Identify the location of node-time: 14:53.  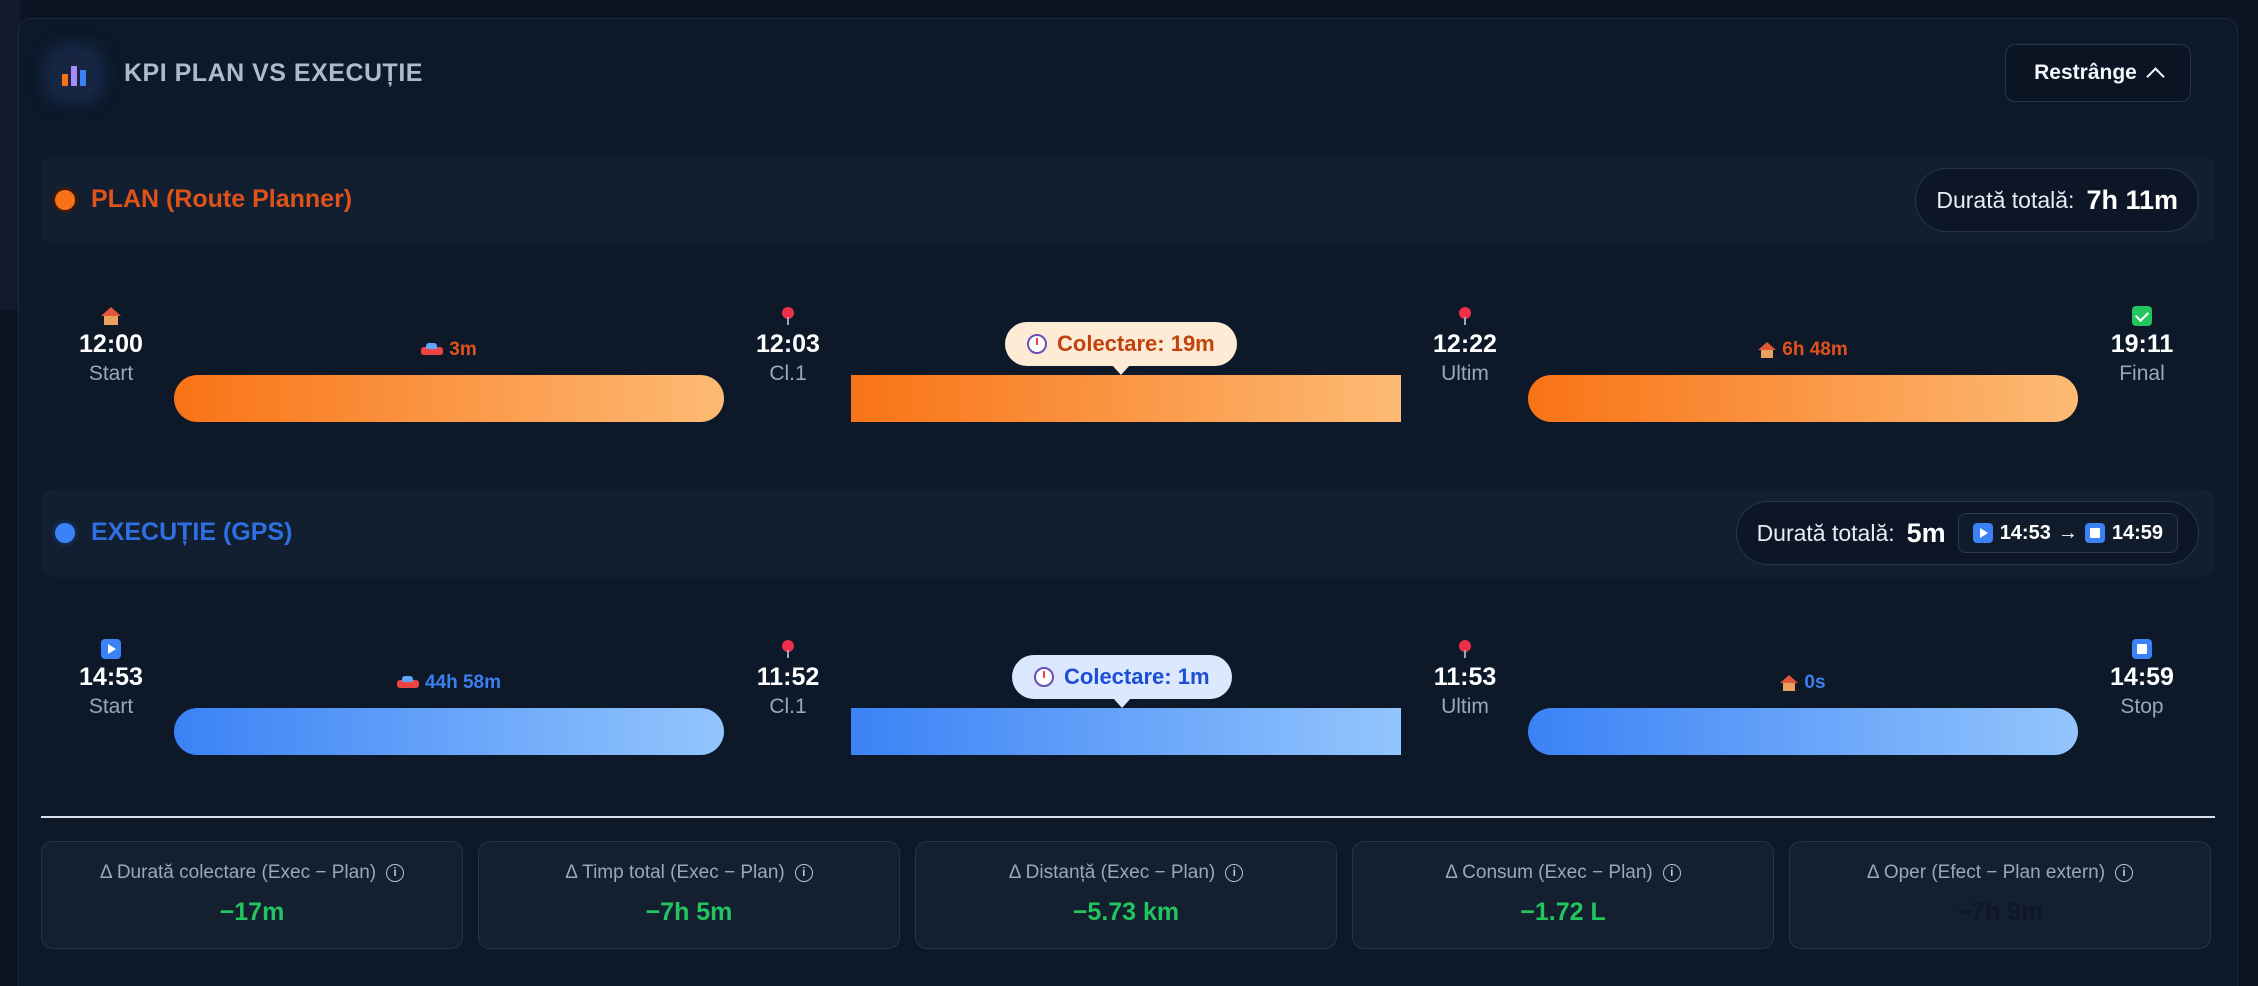
(111, 677).